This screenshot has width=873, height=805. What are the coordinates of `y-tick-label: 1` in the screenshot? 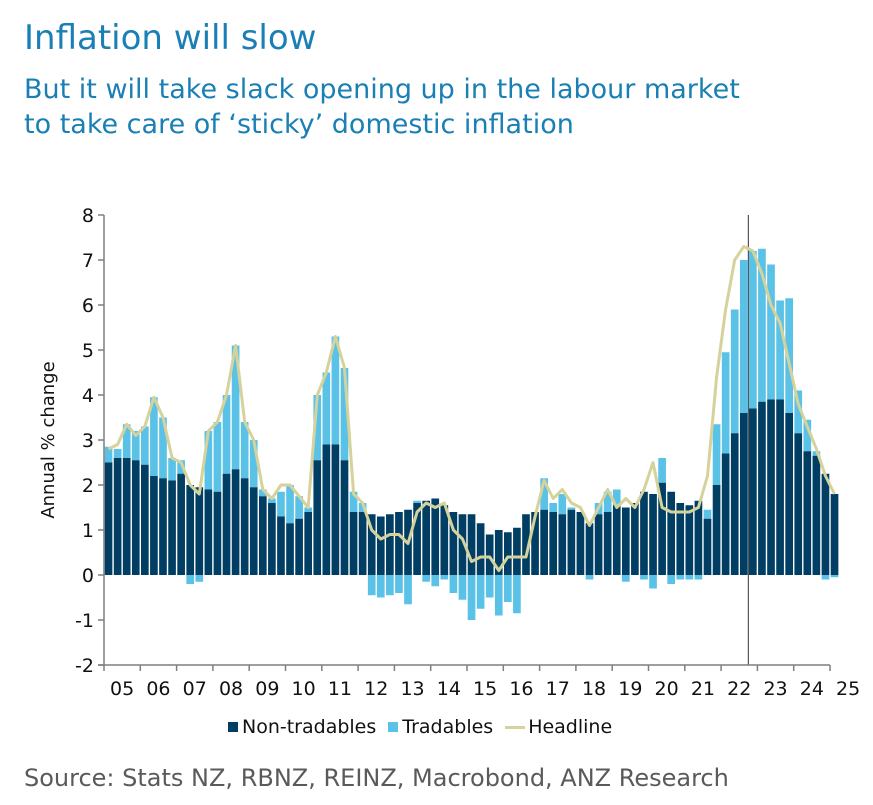 It's located at (88, 531).